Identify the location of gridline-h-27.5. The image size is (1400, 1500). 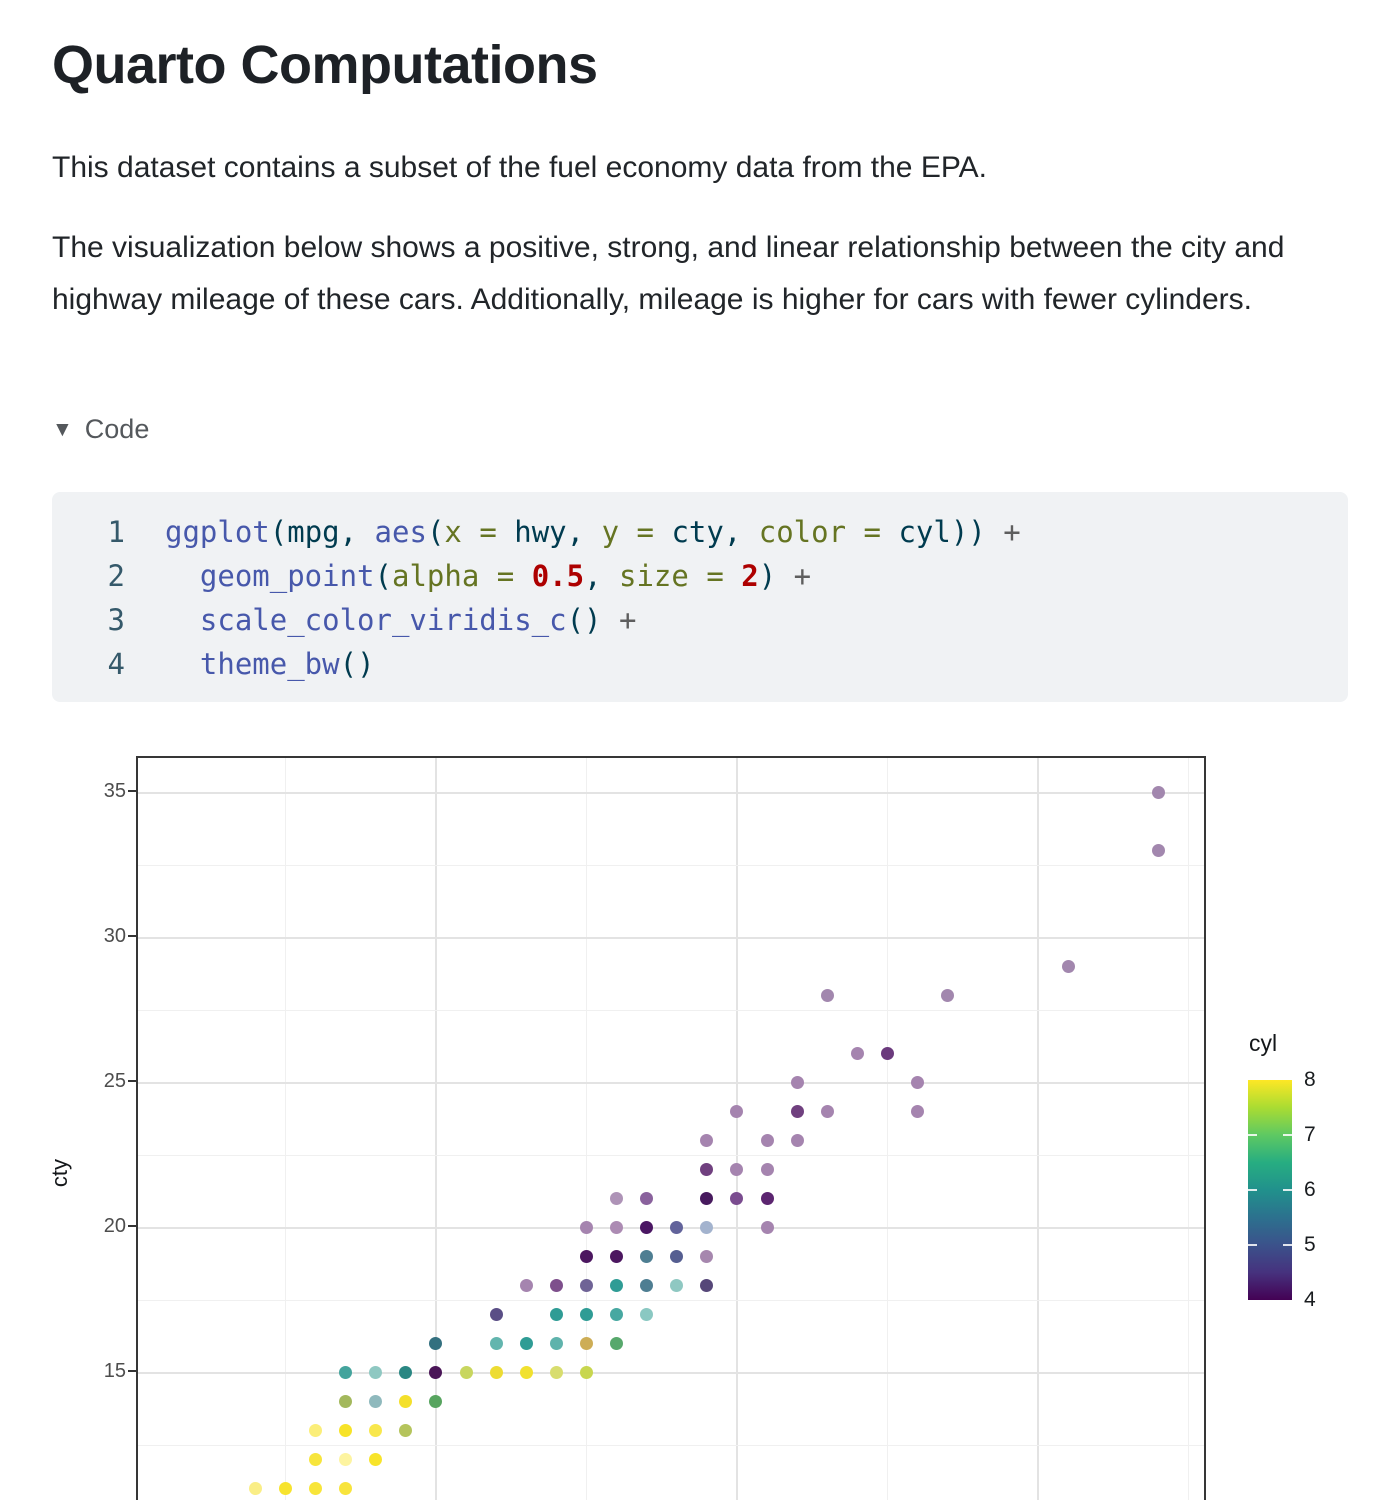
(671, 1010).